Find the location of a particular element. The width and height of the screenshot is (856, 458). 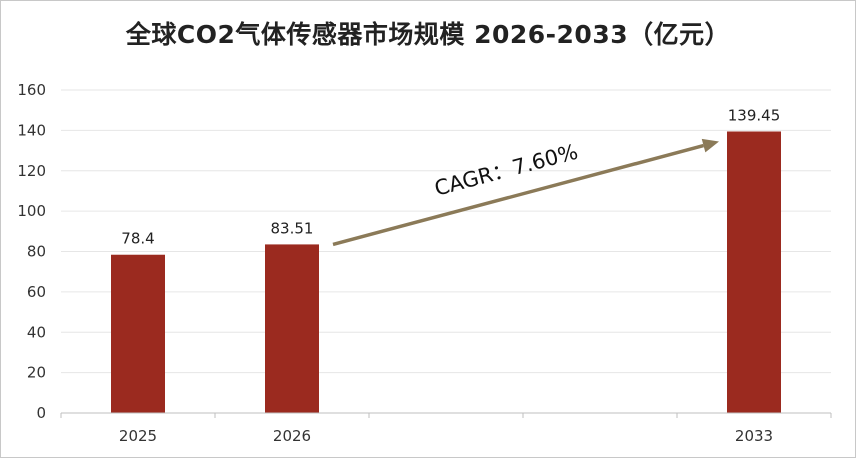

y-axis-ticks: 0 20 40 60 80 100 120 140 160 is located at coordinates (31, 251).